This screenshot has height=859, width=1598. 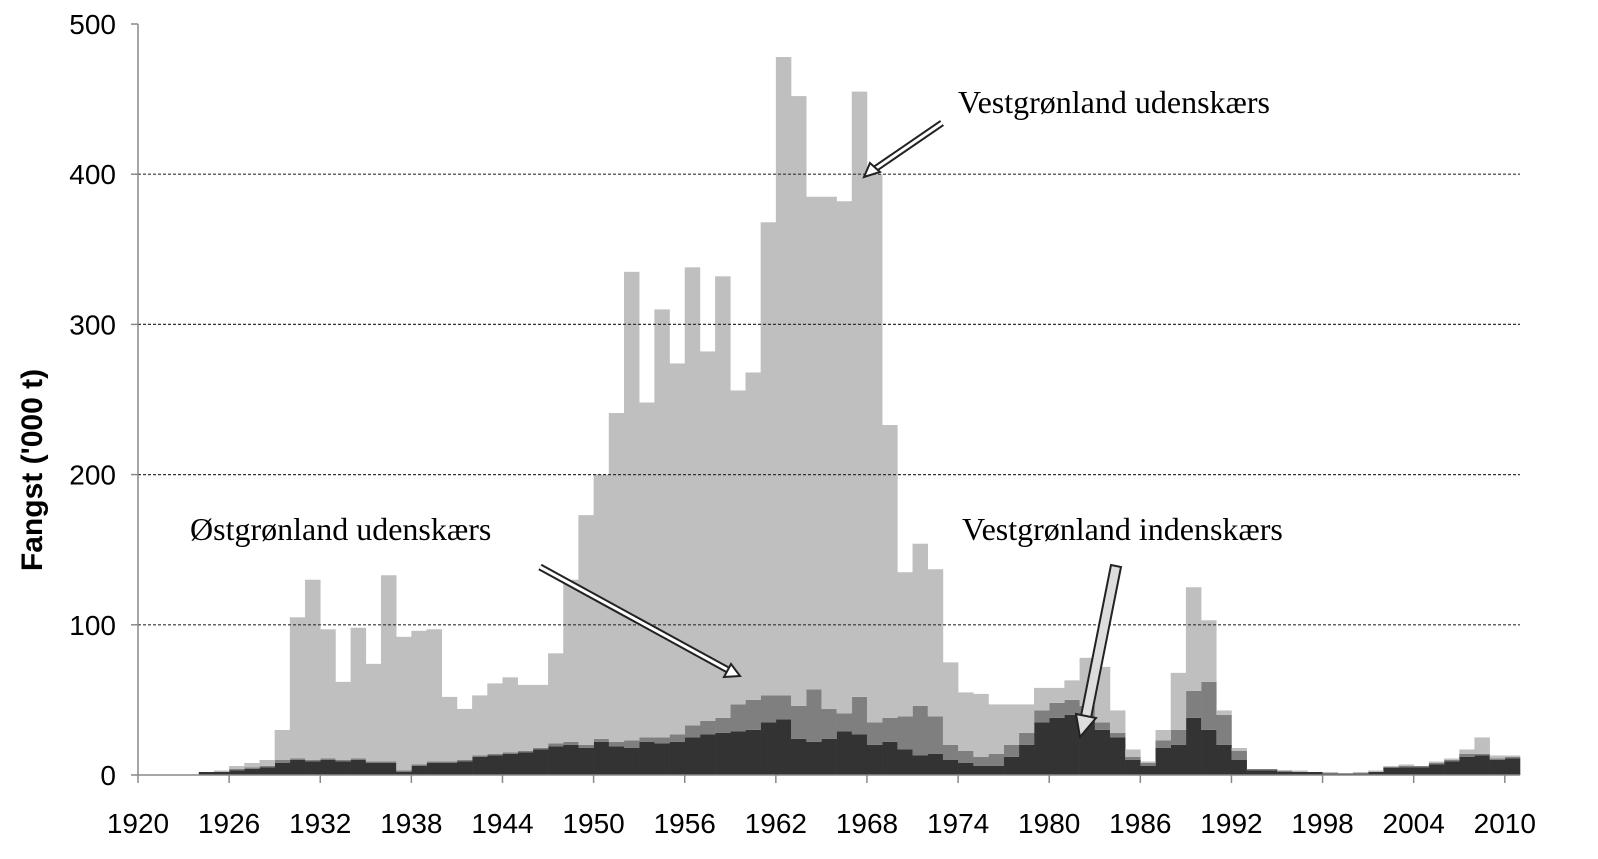 What do you see at coordinates (92, 174) in the screenshot?
I see `y-tick-label: 400` at bounding box center [92, 174].